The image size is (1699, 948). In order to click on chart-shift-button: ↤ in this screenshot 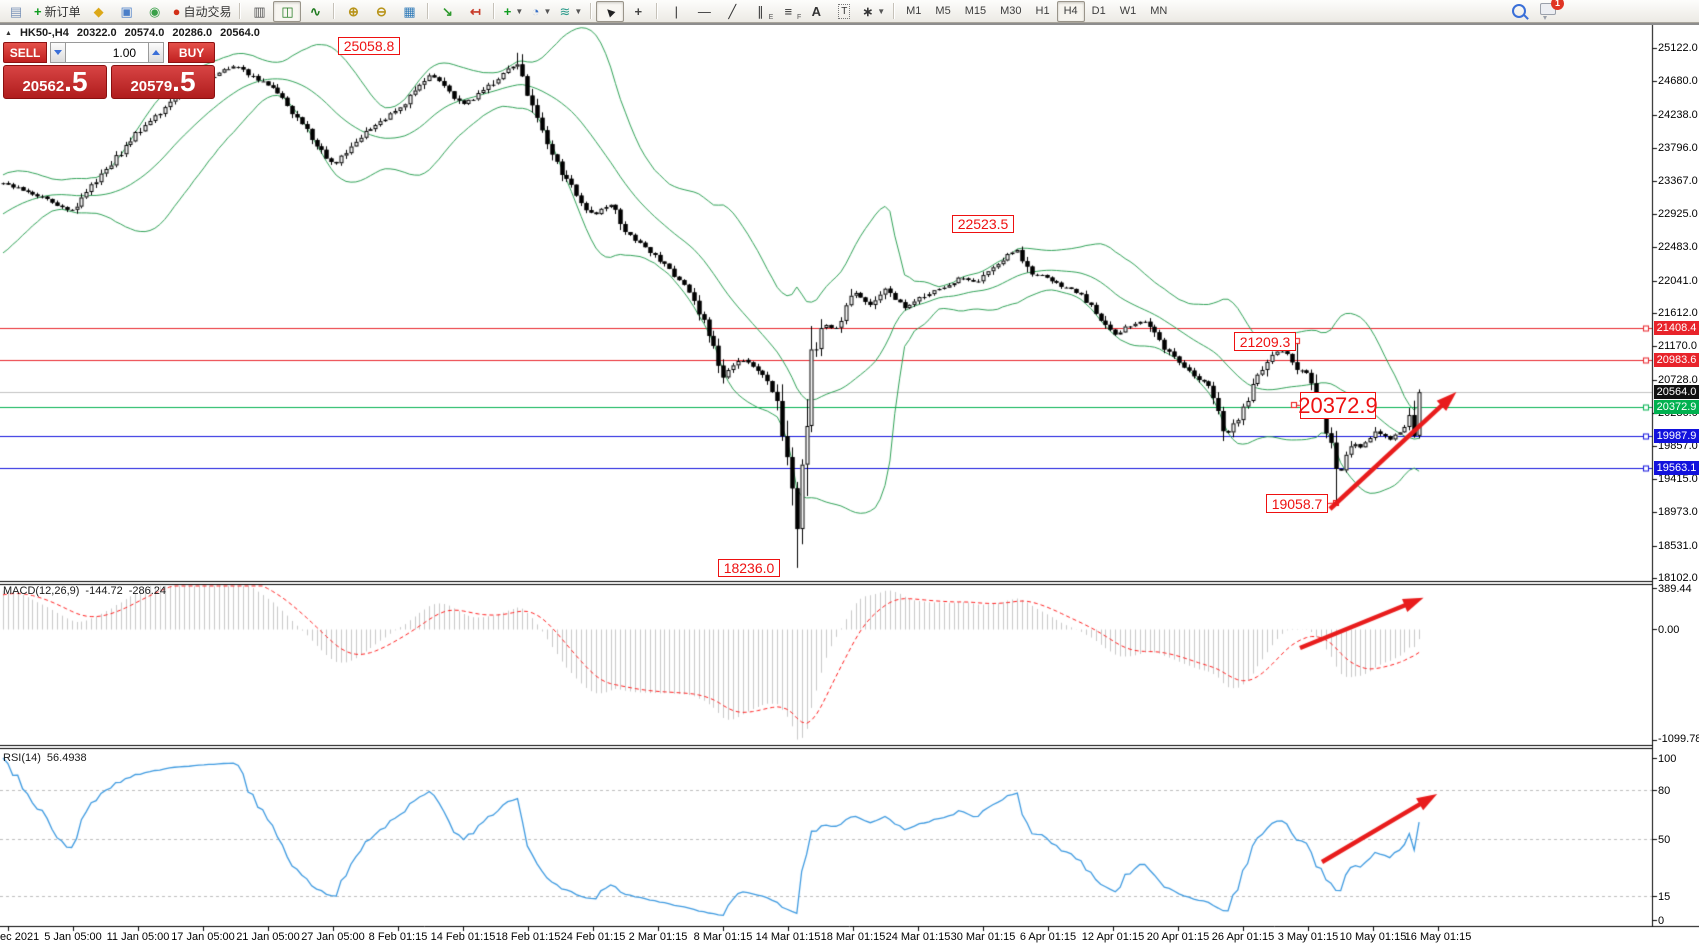, I will do `click(475, 11)`.